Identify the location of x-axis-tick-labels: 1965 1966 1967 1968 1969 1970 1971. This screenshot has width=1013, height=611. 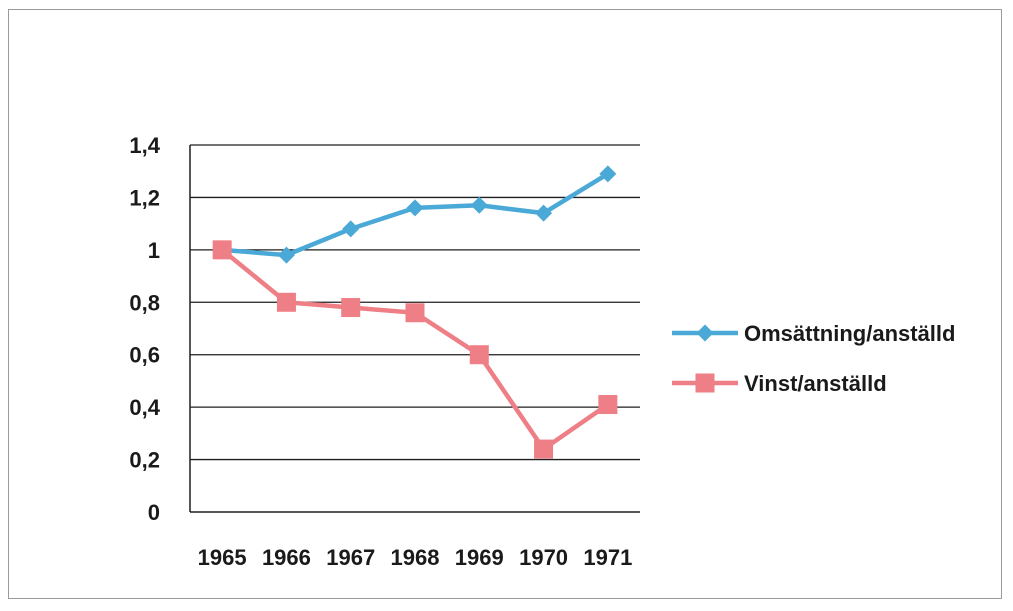
(415, 557).